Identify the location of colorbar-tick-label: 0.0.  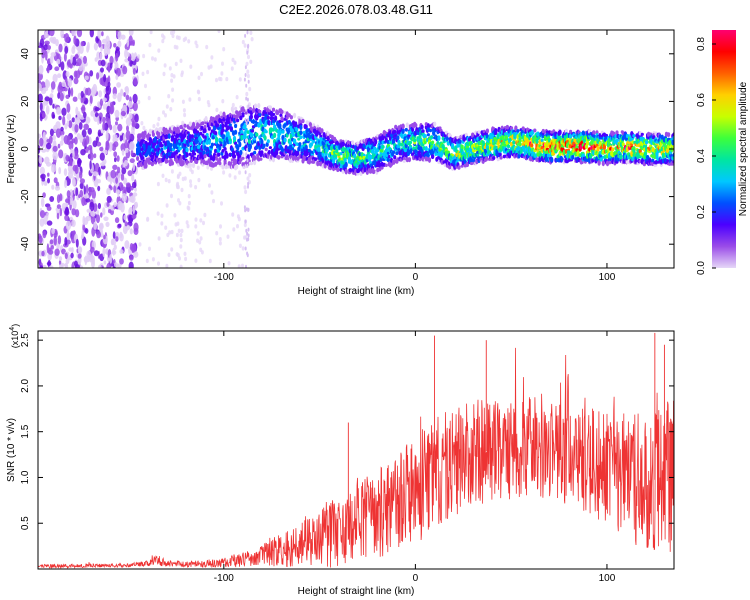
(701, 268).